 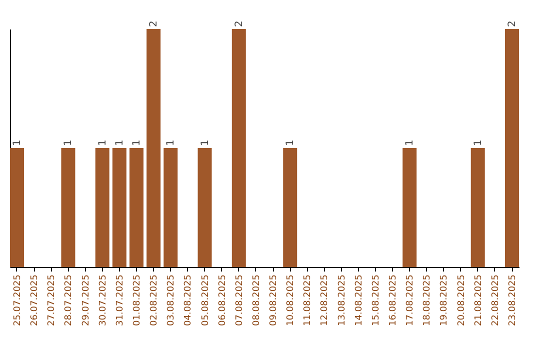 I want to click on x-tick-label: 20.08.2025, so click(x=461, y=300).